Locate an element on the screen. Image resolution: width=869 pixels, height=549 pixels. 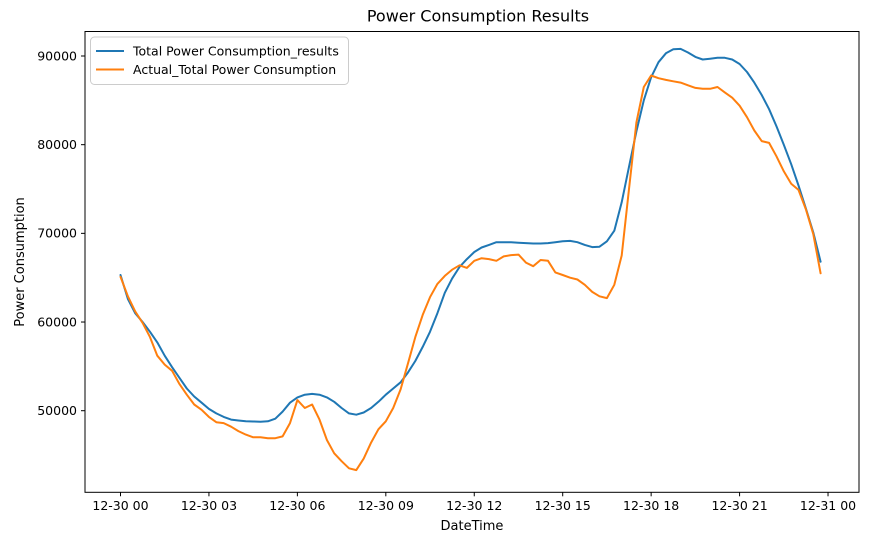
x-tick-label: 12-30 15 is located at coordinates (563, 505).